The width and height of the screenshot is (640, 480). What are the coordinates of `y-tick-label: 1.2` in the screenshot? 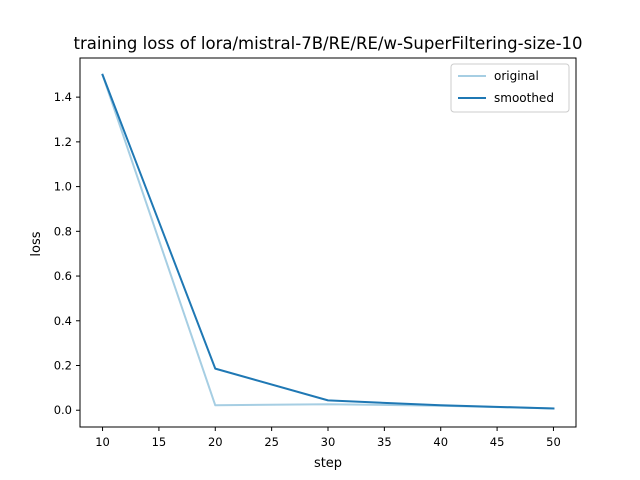 It's located at (63, 142).